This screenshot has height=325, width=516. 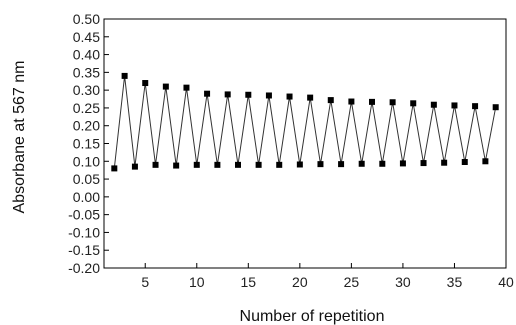 I want to click on x-tick-label: 15, so click(x=249, y=282).